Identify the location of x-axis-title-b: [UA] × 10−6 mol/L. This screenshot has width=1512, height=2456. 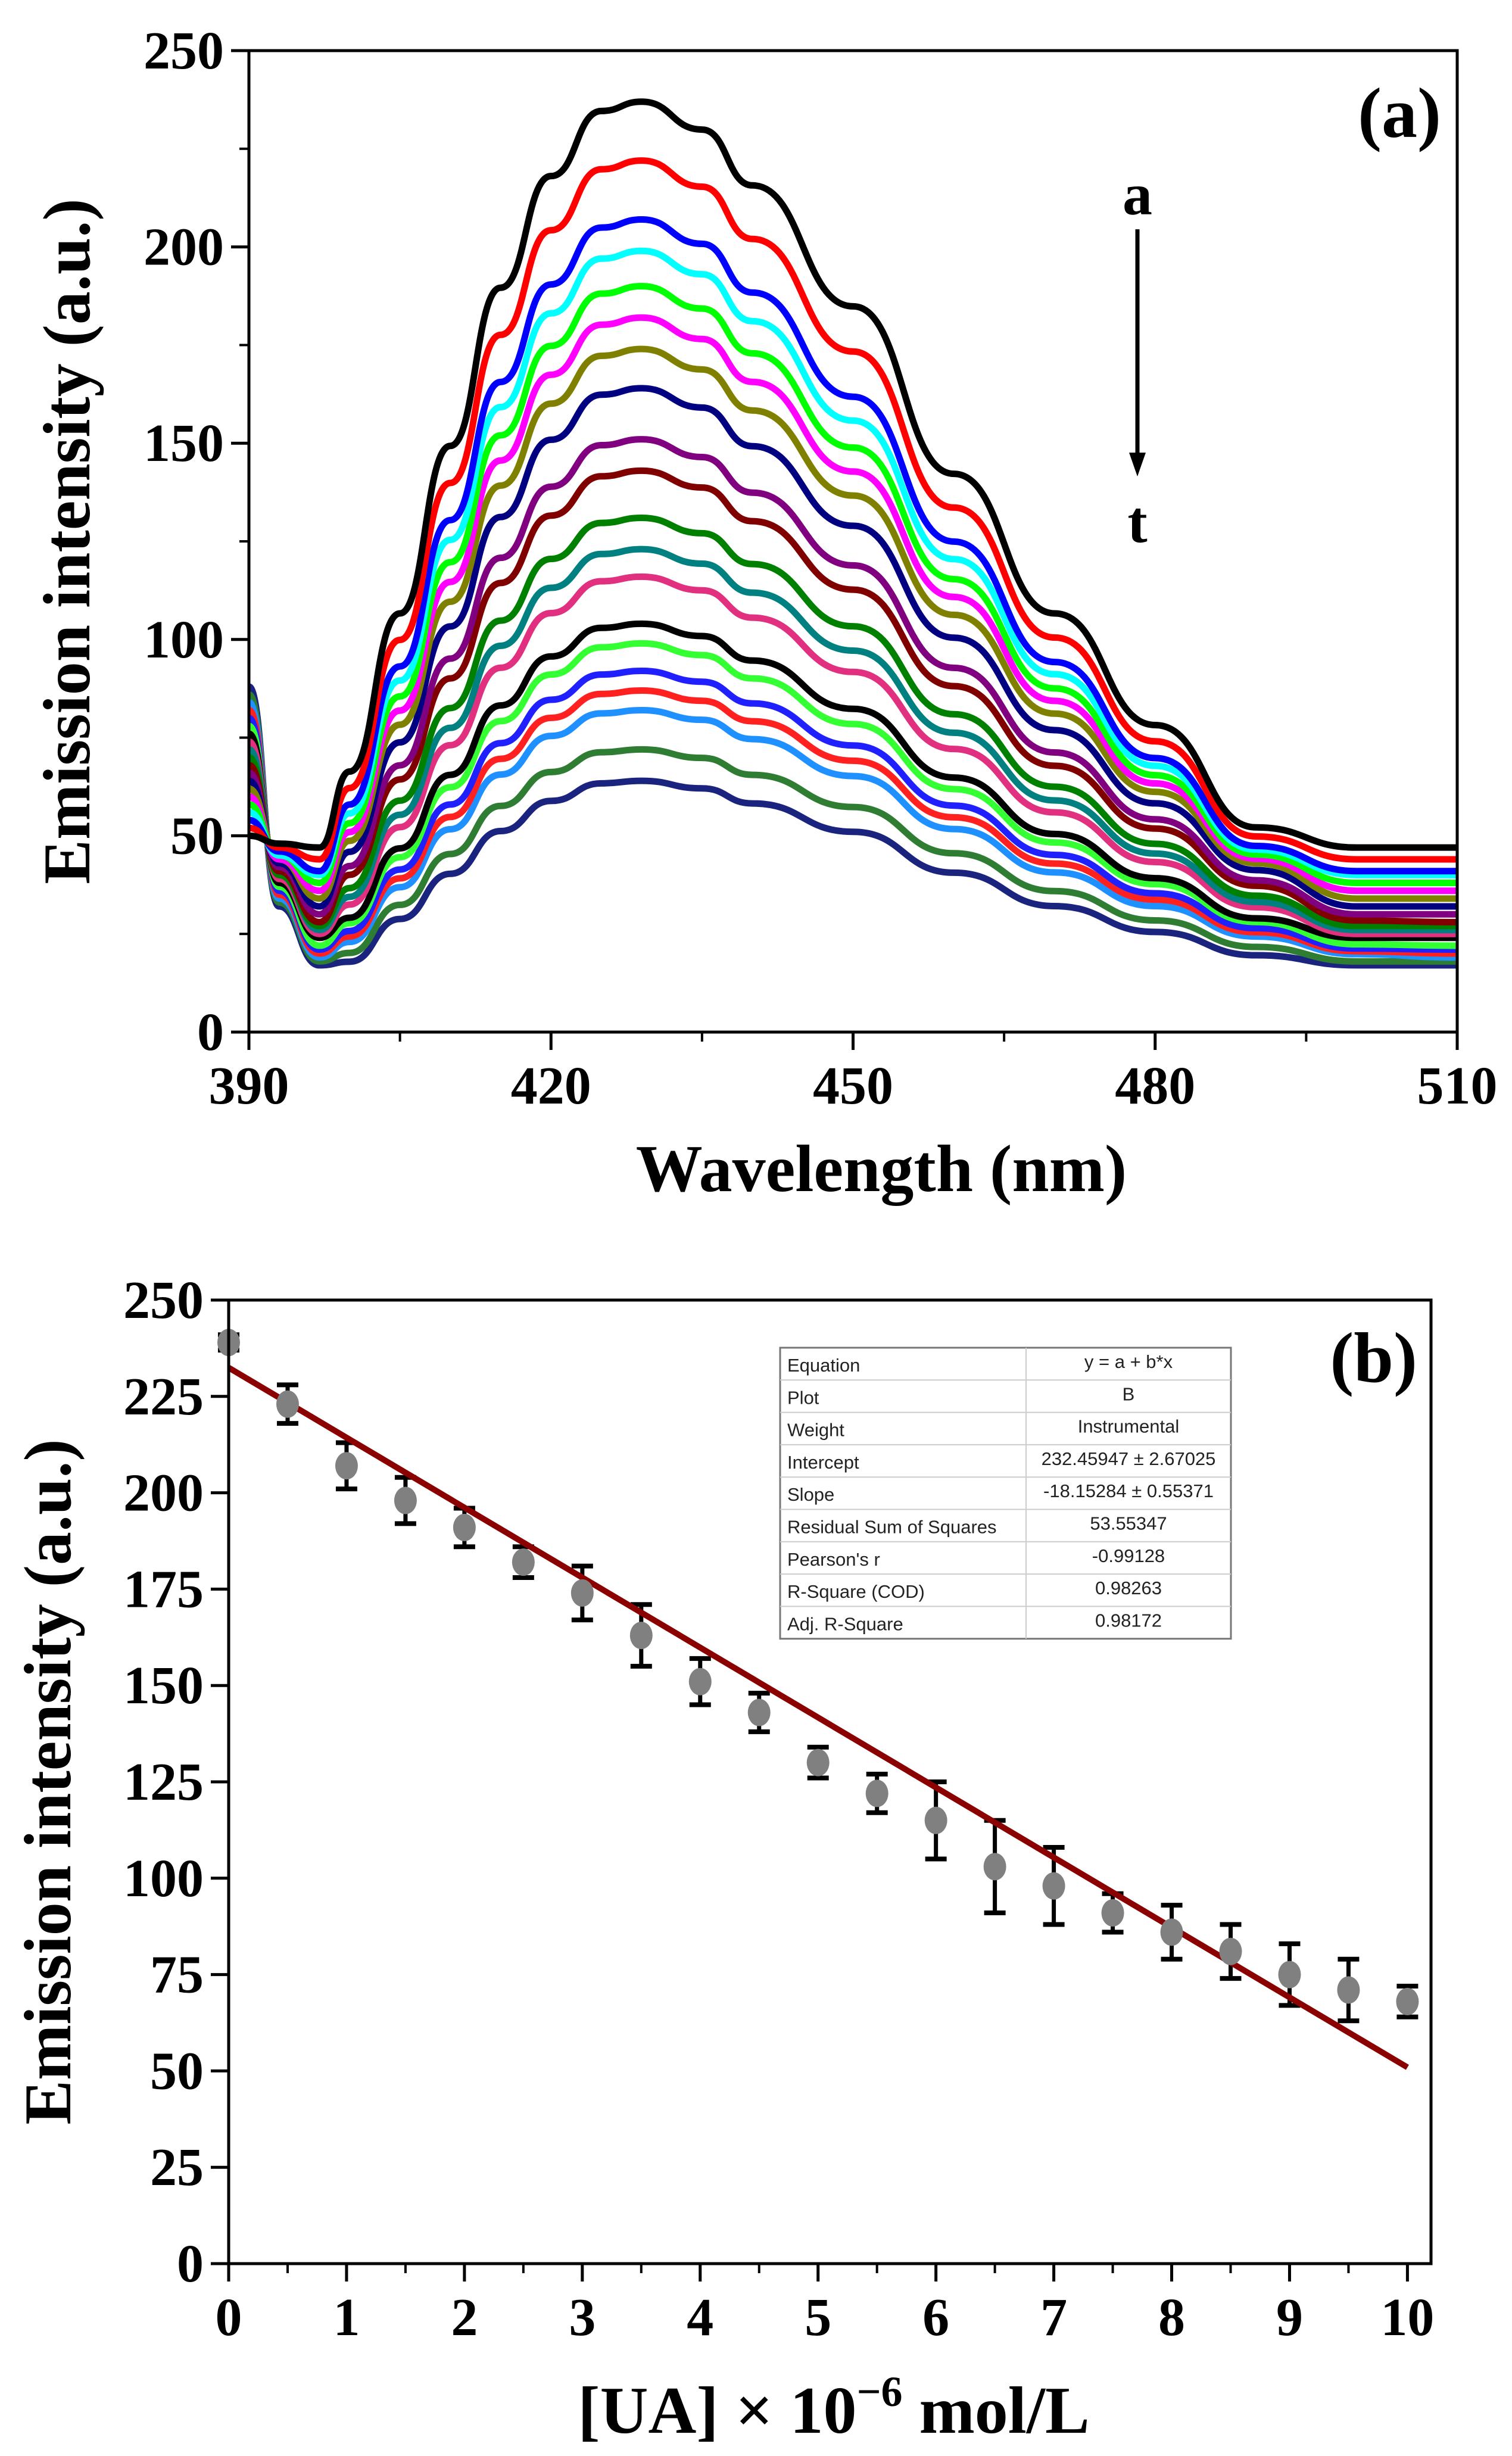
(833, 2408).